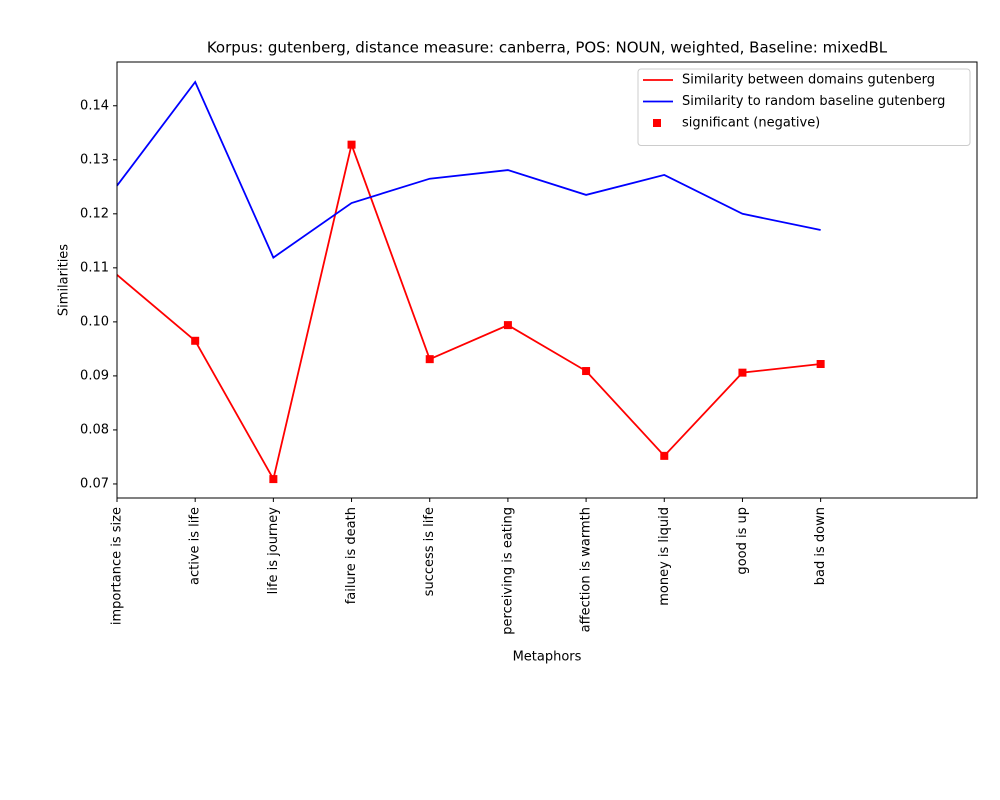 The height and width of the screenshot is (800, 1000). What do you see at coordinates (586, 569) in the screenshot?
I see `x-tick-label: affection is warmth` at bounding box center [586, 569].